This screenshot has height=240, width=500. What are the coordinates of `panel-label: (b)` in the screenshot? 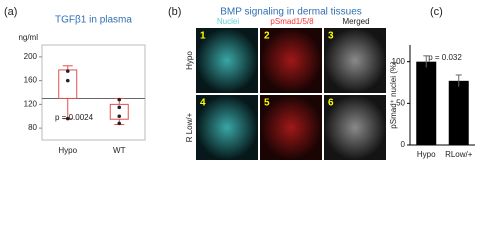 It's located at (174, 12).